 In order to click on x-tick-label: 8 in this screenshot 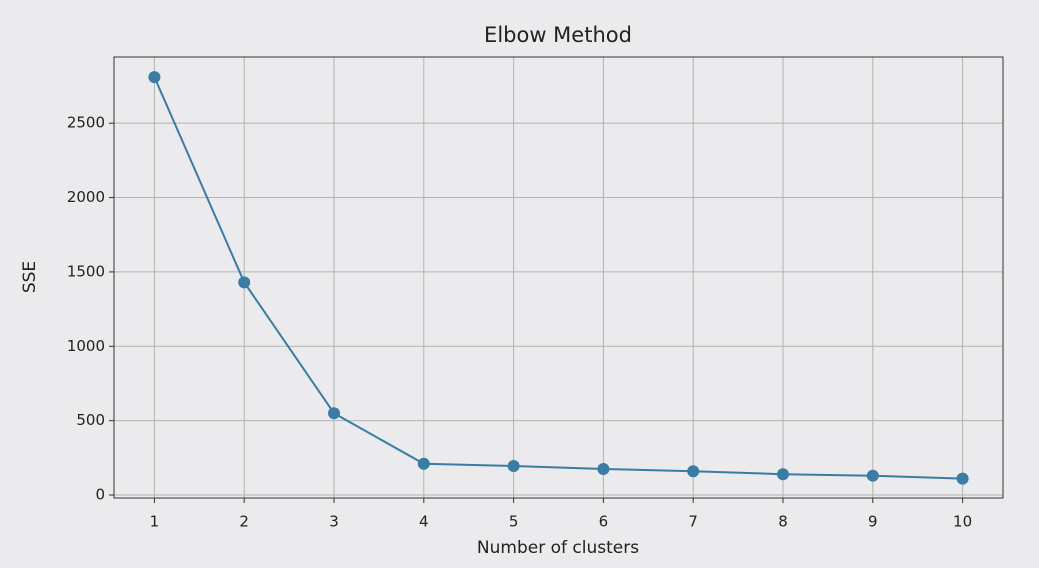, I will do `click(783, 522)`.